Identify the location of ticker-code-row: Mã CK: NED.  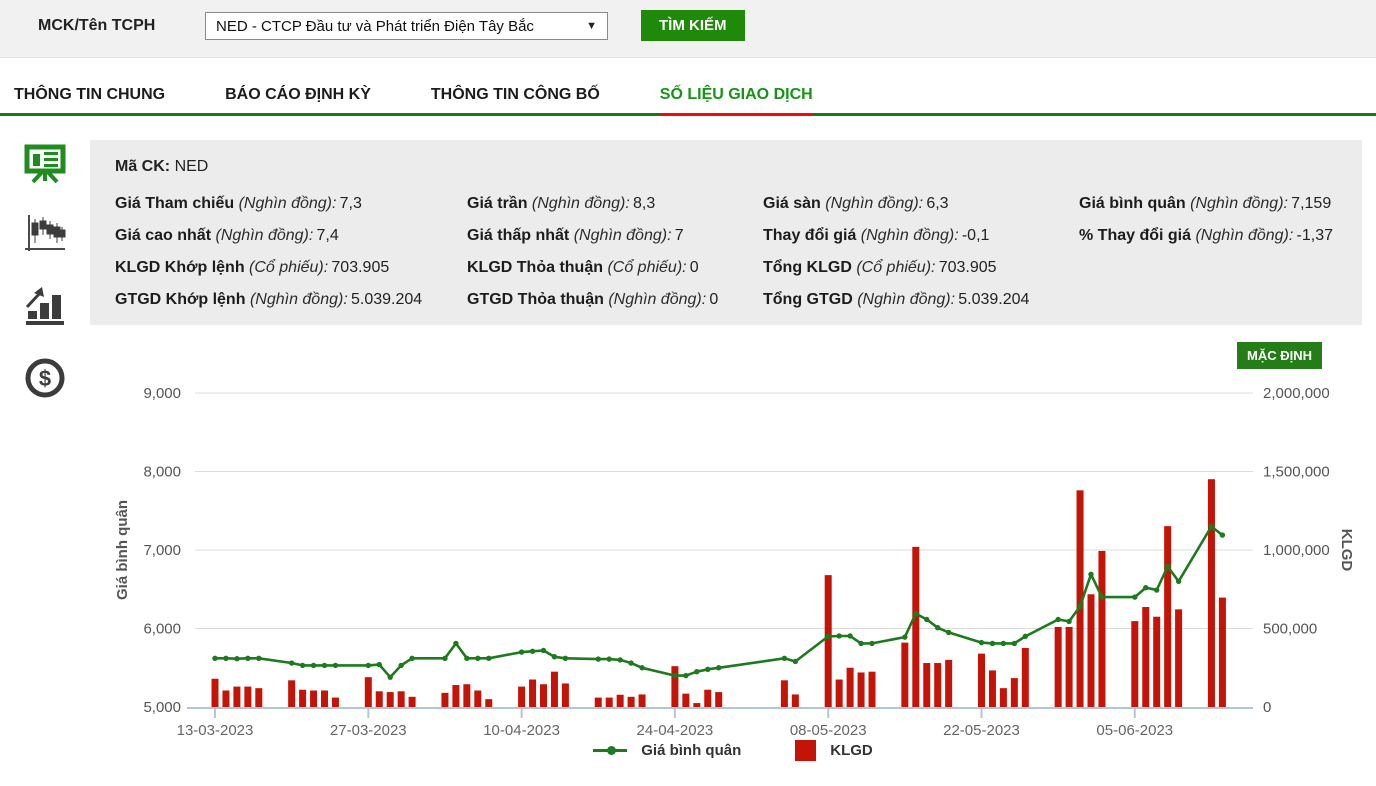
(161, 167).